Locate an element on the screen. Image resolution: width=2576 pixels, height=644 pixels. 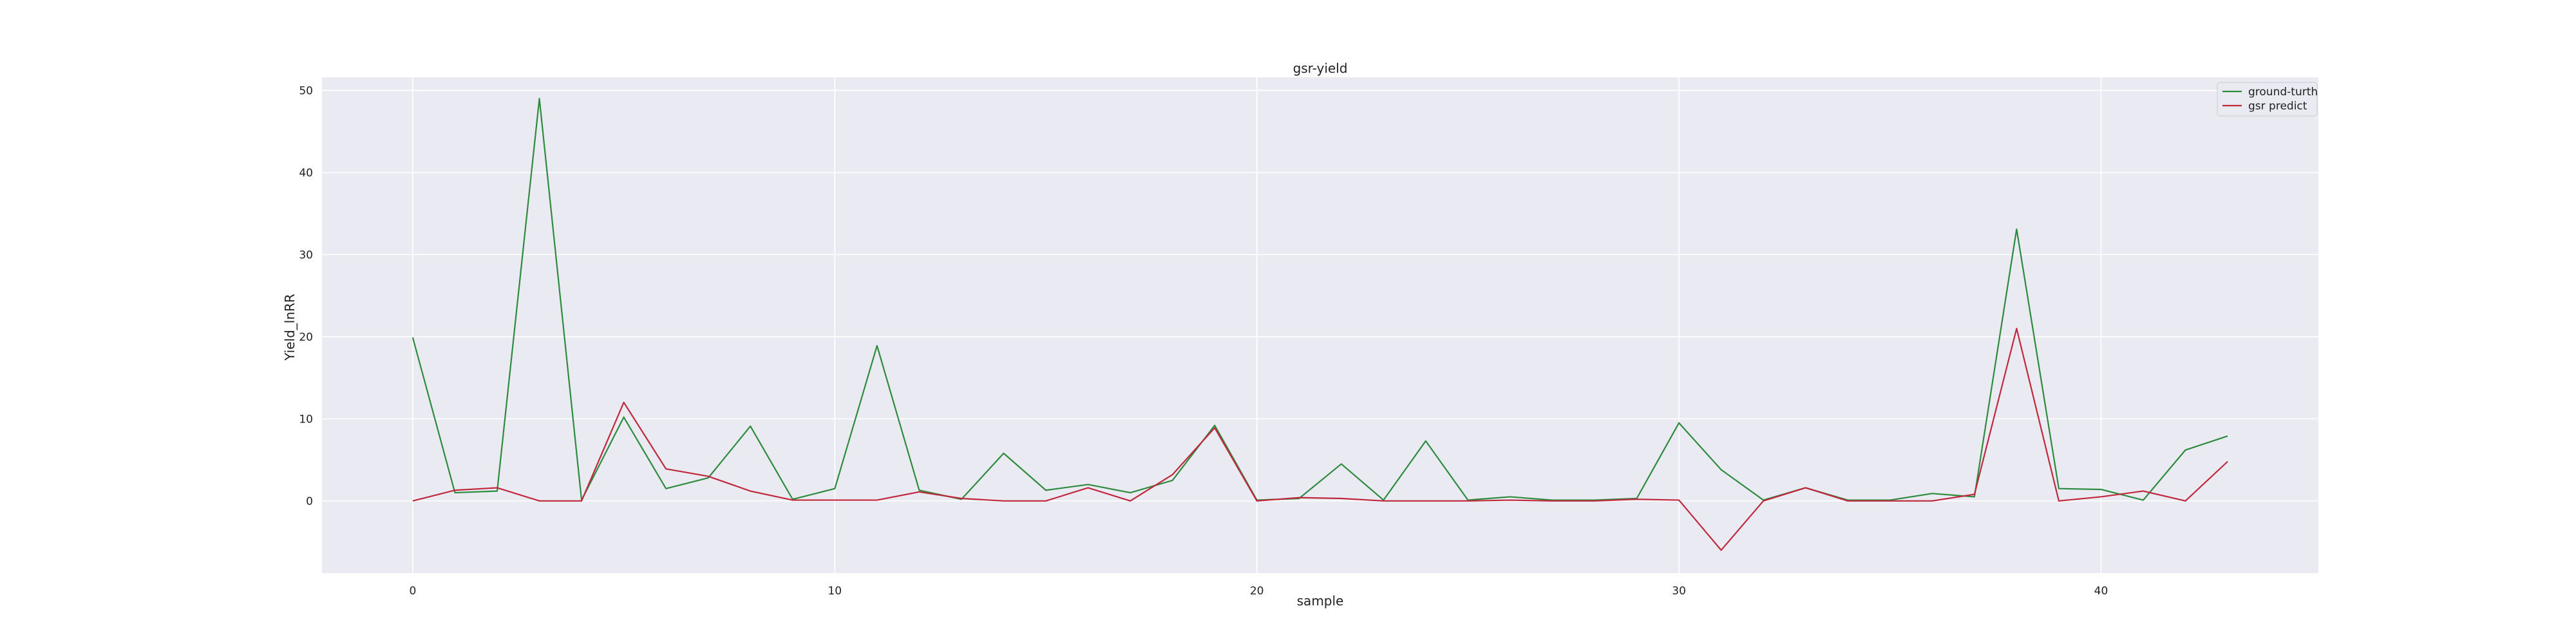
y-tick-label: 30 is located at coordinates (306, 255).